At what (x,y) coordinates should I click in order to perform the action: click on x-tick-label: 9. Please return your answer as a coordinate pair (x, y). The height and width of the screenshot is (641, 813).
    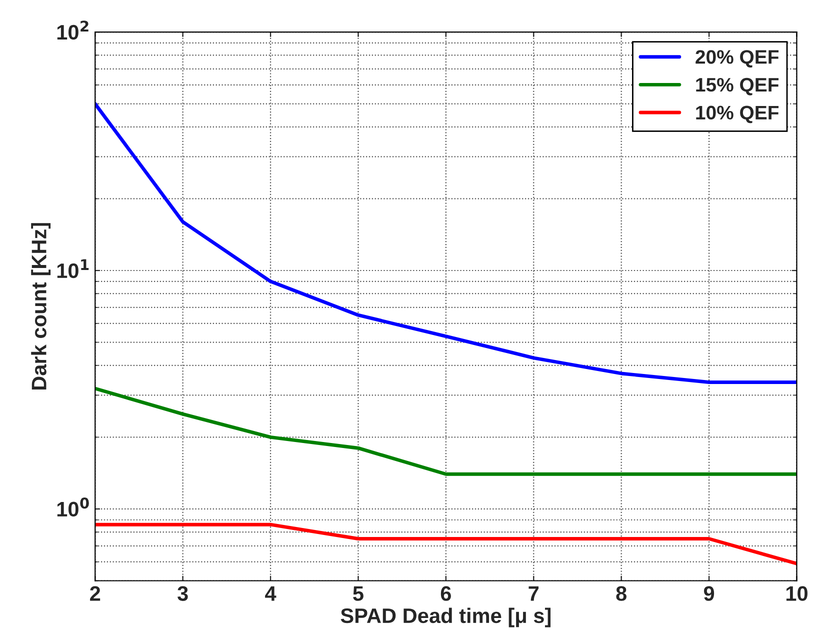
    Looking at the image, I should click on (709, 593).